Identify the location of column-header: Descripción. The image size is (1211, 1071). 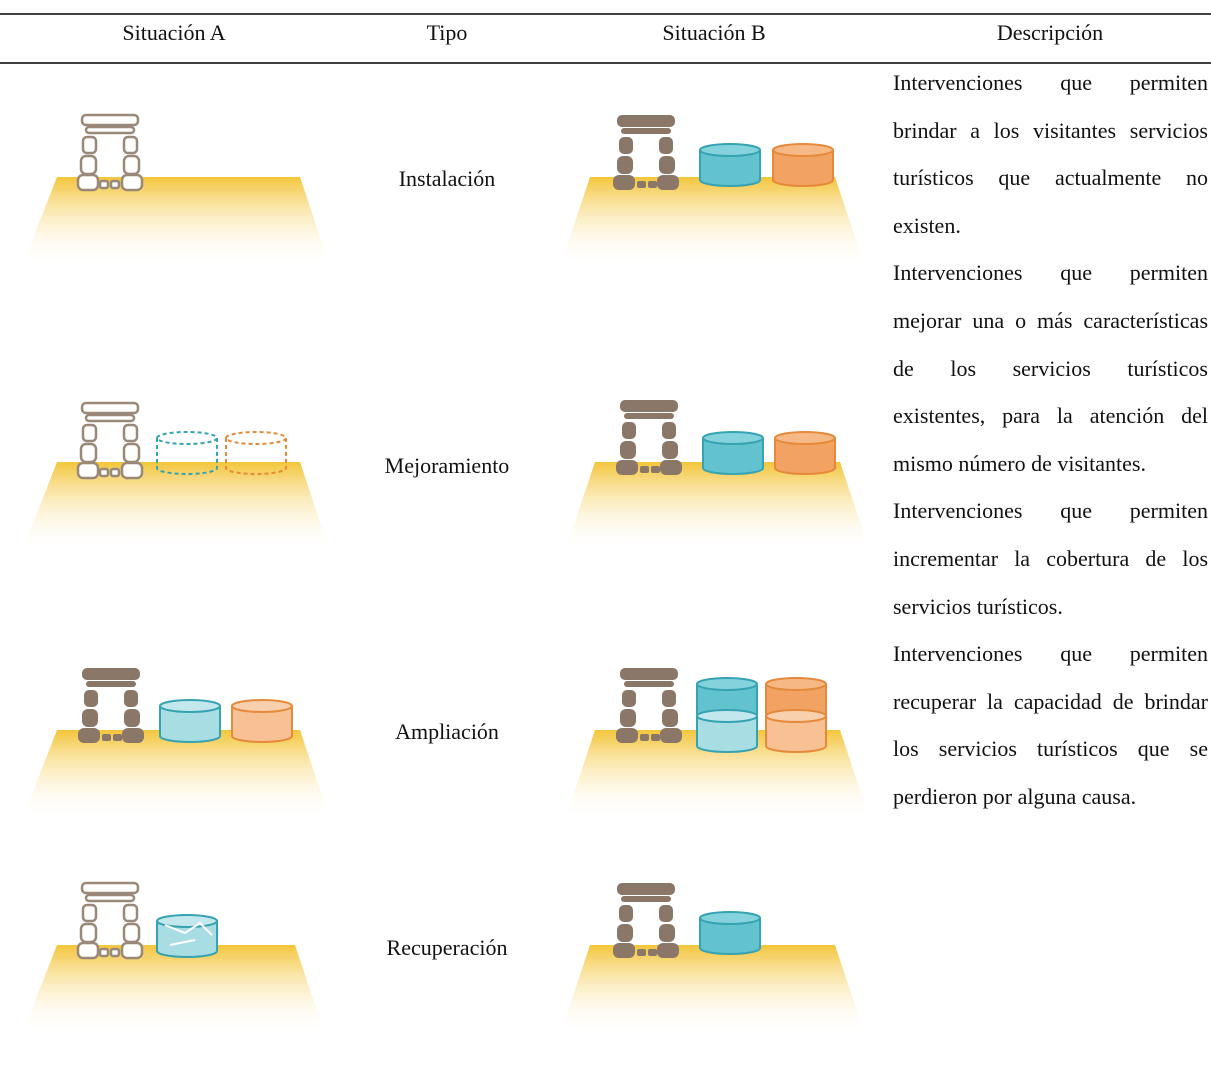
(1050, 32).